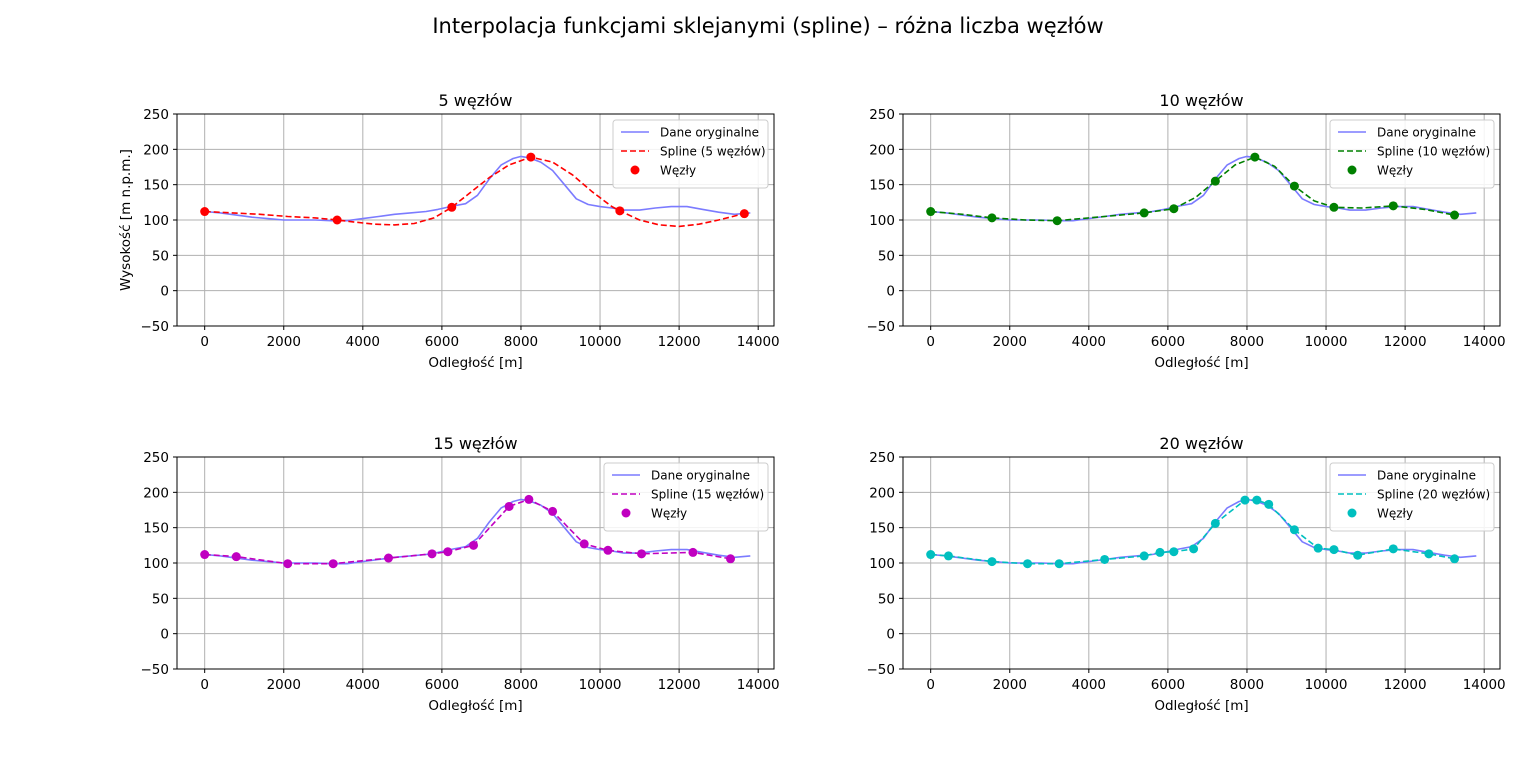  I want to click on spline-line, so click(1192, 189).